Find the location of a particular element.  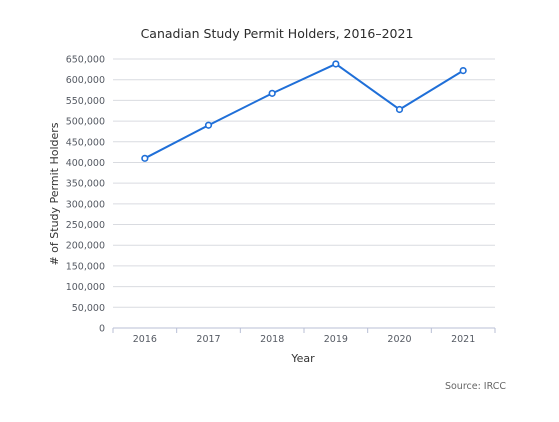

y-tick-label: 350,000 is located at coordinates (85, 184).